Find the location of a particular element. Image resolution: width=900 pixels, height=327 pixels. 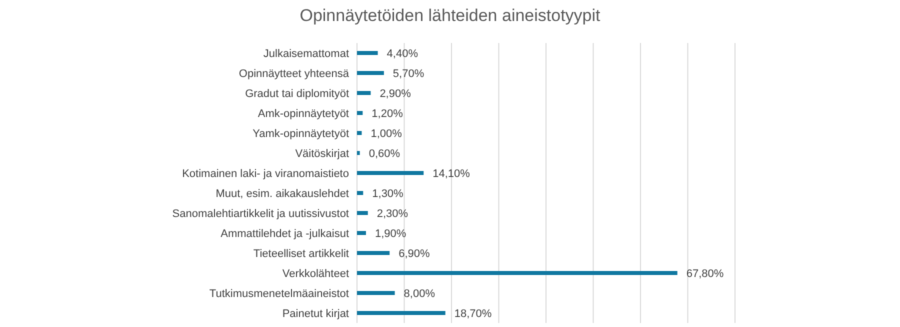

y-tick-label: Tieteelliset artikkelit is located at coordinates (301, 254).